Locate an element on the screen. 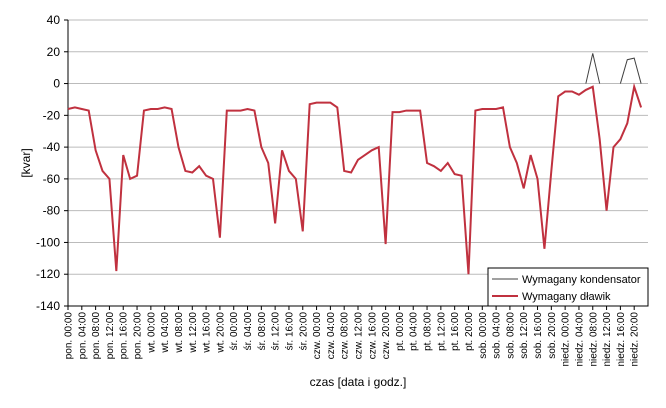 The width and height of the screenshot is (666, 408). y-tick-label: -140 is located at coordinates (48, 306).